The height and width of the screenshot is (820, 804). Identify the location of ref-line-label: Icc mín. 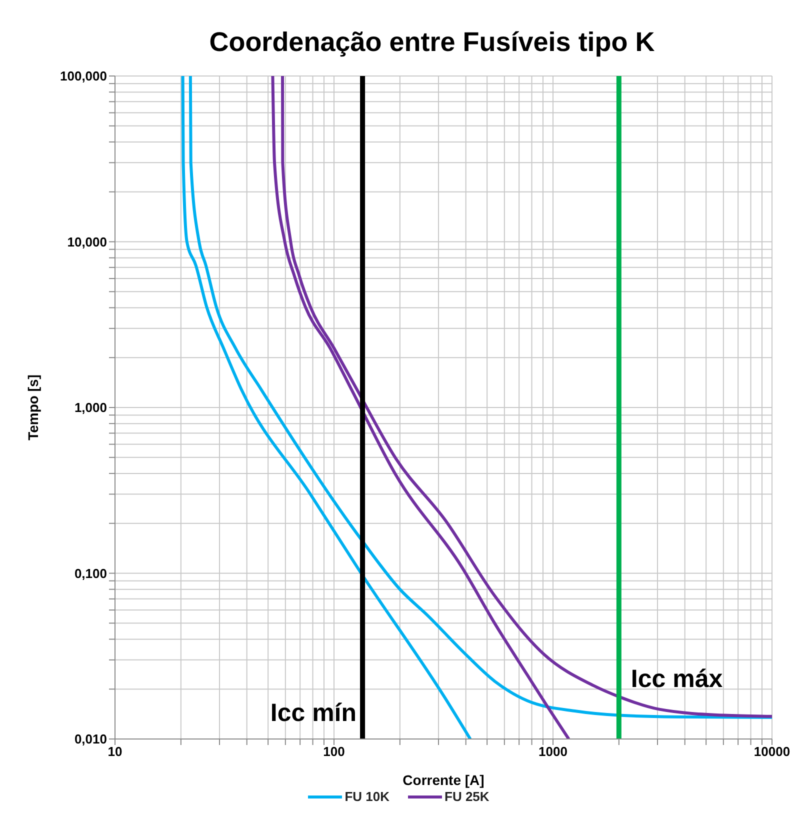
(313, 713).